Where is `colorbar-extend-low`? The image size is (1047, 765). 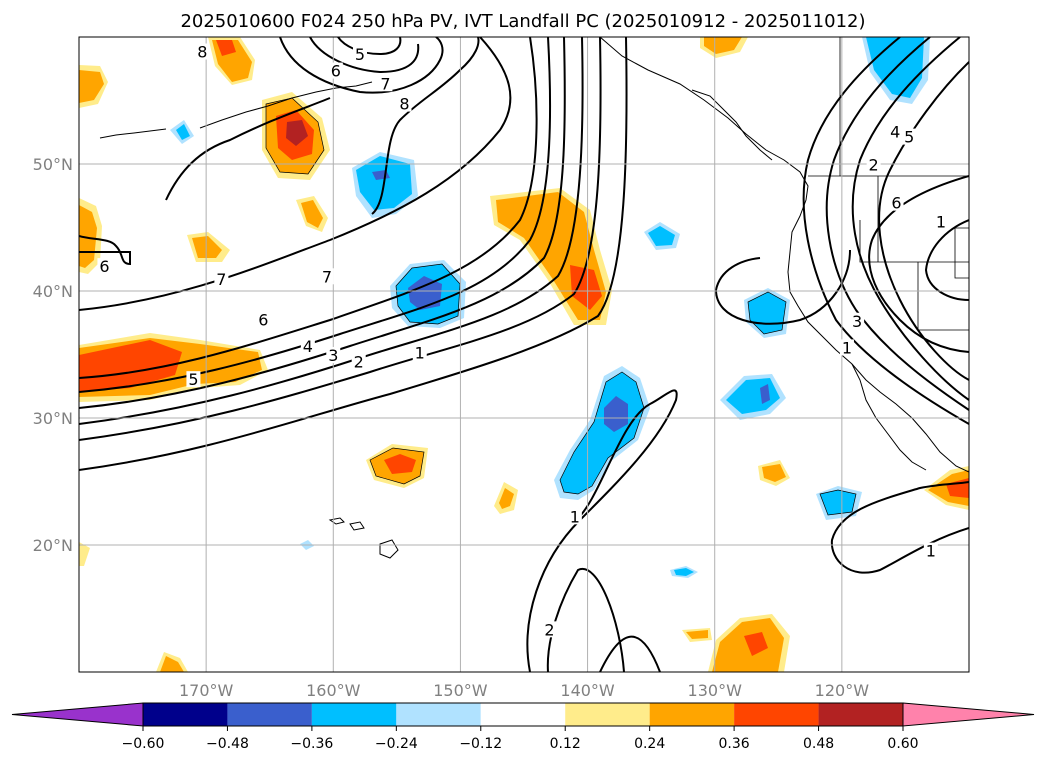 colorbar-extend-low is located at coordinates (77, 714).